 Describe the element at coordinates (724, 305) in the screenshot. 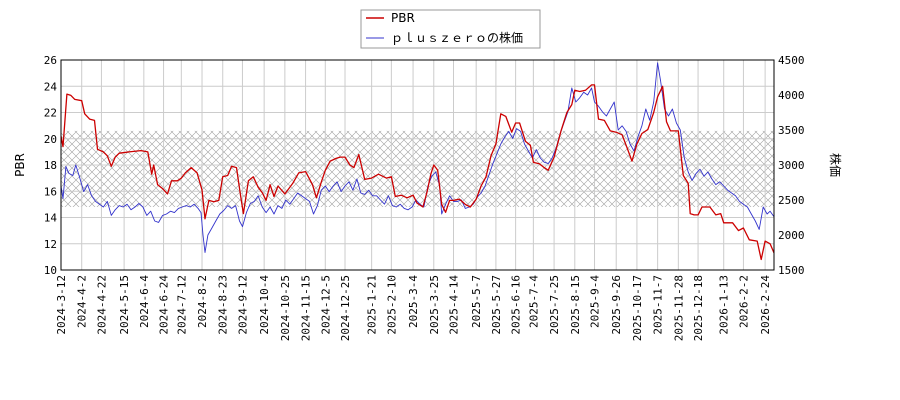

I see `x-tick: 2026-1-13` at that location.